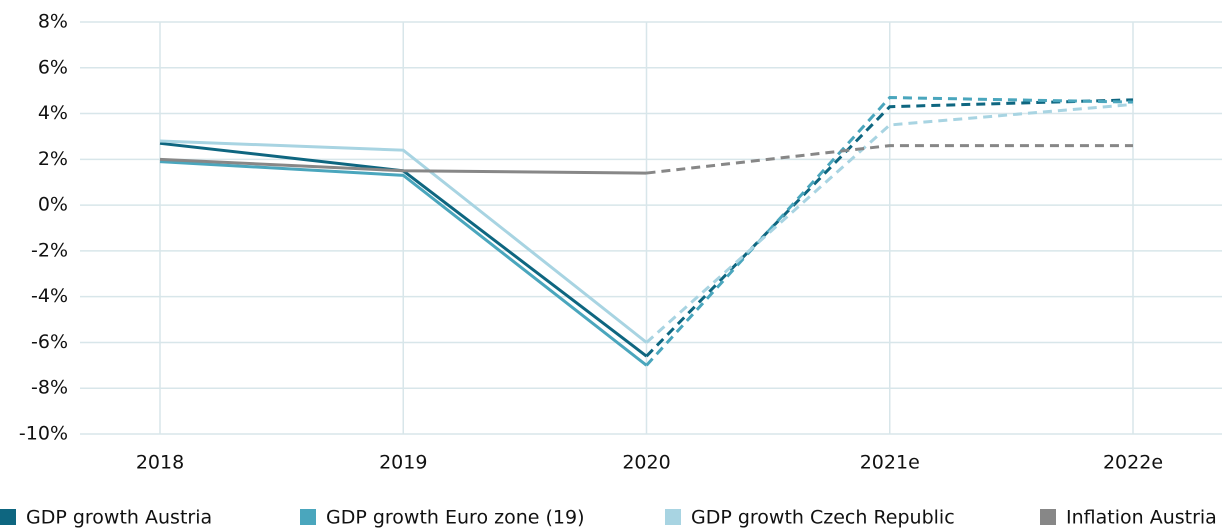 The width and height of the screenshot is (1222, 528). What do you see at coordinates (49, 342) in the screenshot?
I see `y-tick-label: -6%` at bounding box center [49, 342].